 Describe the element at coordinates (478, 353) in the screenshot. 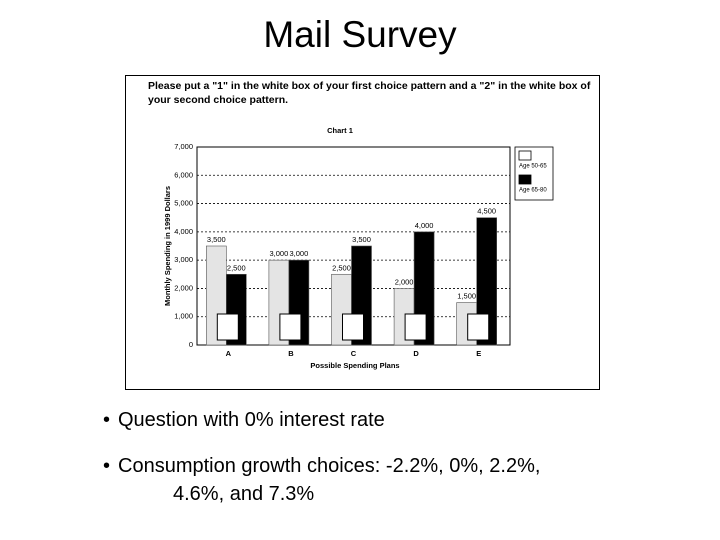

I see `x-tick-label: E` at that location.